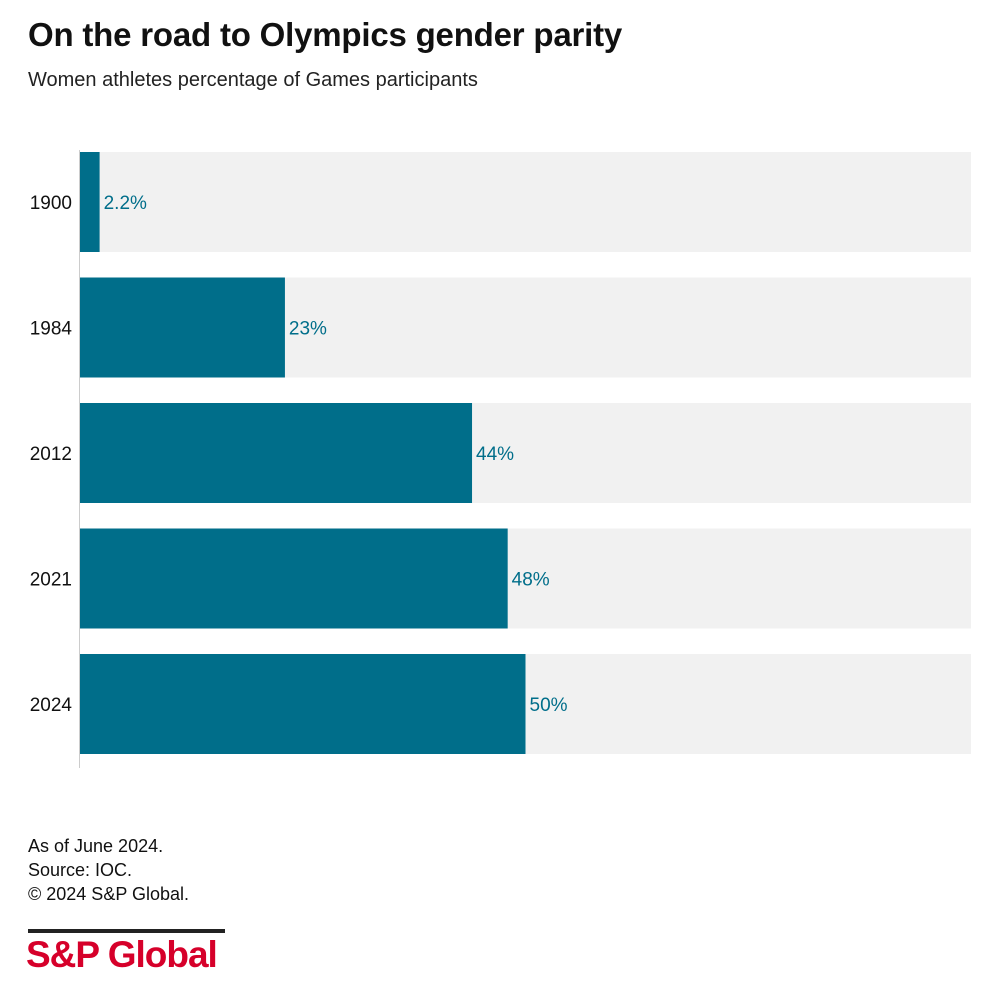 This screenshot has height=1000, width=1000. I want to click on footnote-date: As of June 2024., so click(96, 846).